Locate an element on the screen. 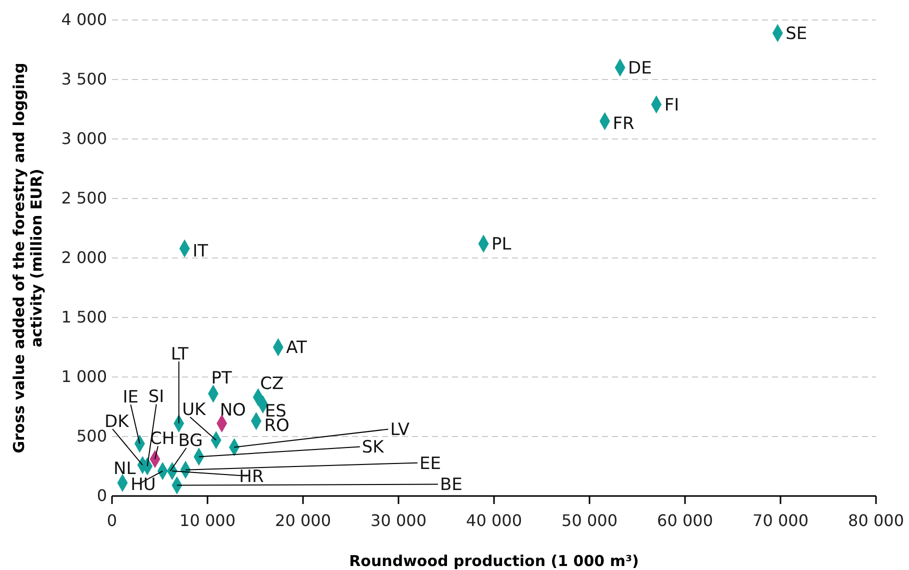  annotation: AT is located at coordinates (297, 348).